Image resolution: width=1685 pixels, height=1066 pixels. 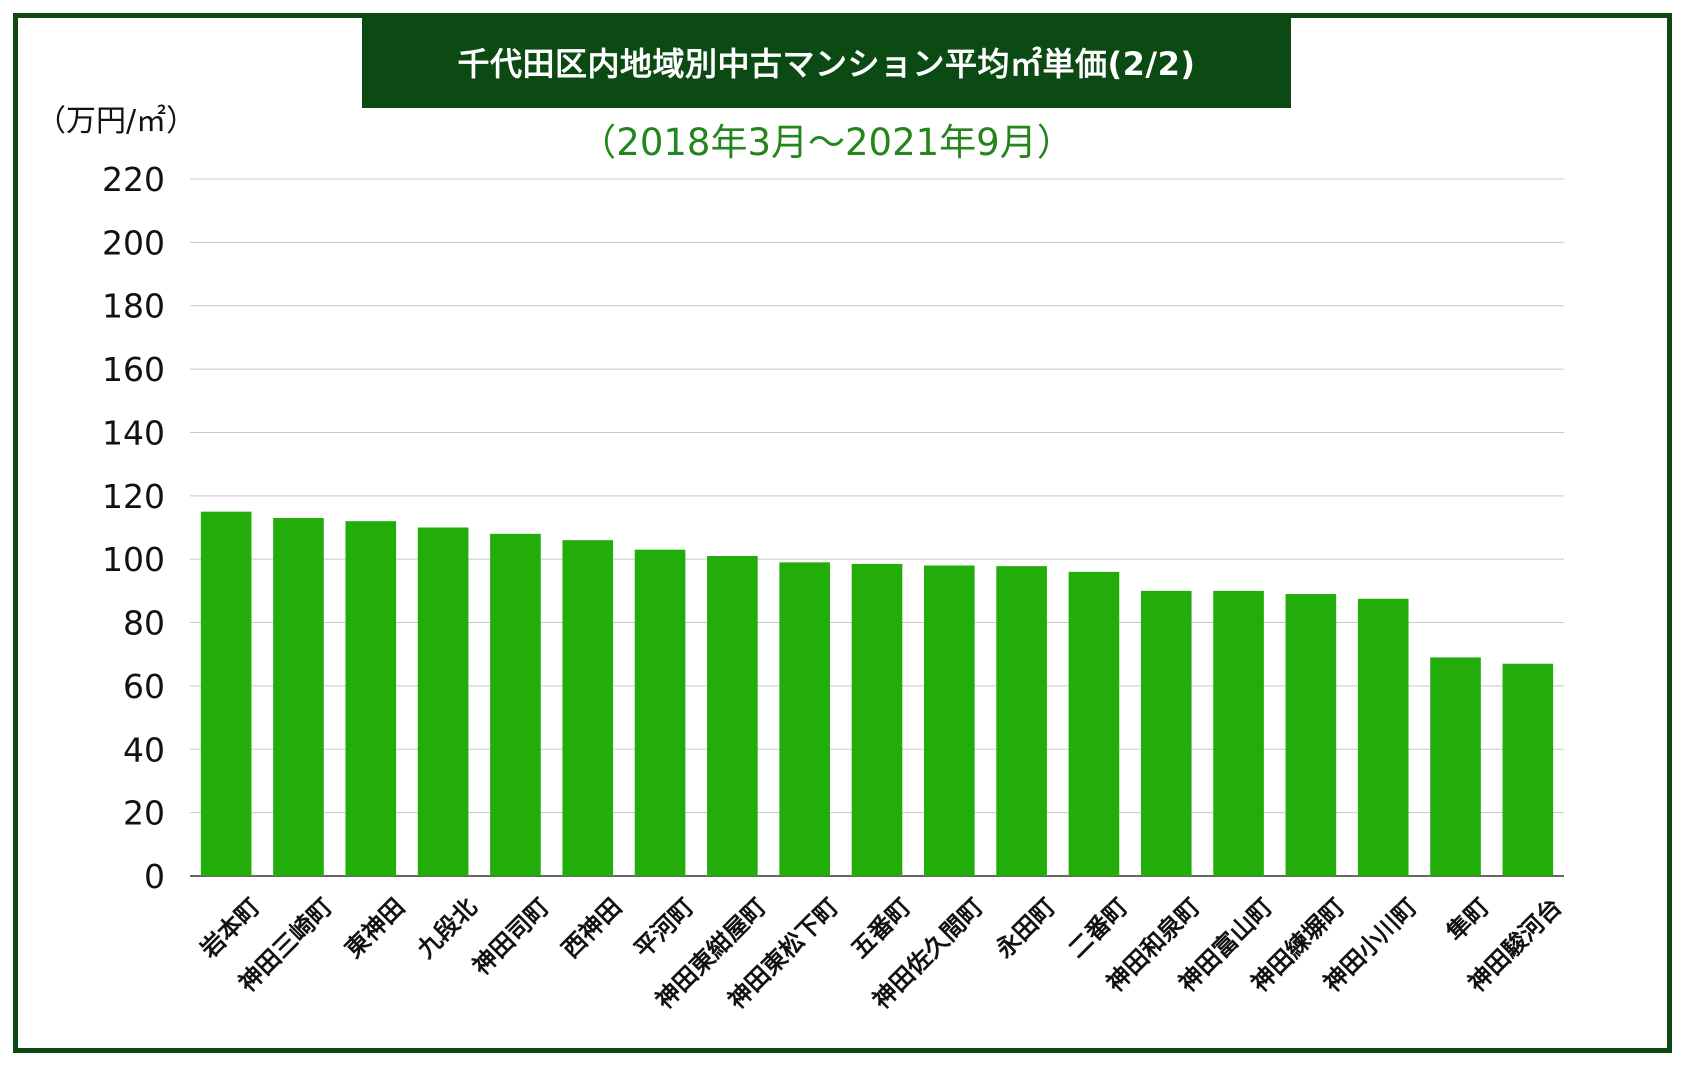 I want to click on bar-神田東松下町, so click(x=804, y=719).